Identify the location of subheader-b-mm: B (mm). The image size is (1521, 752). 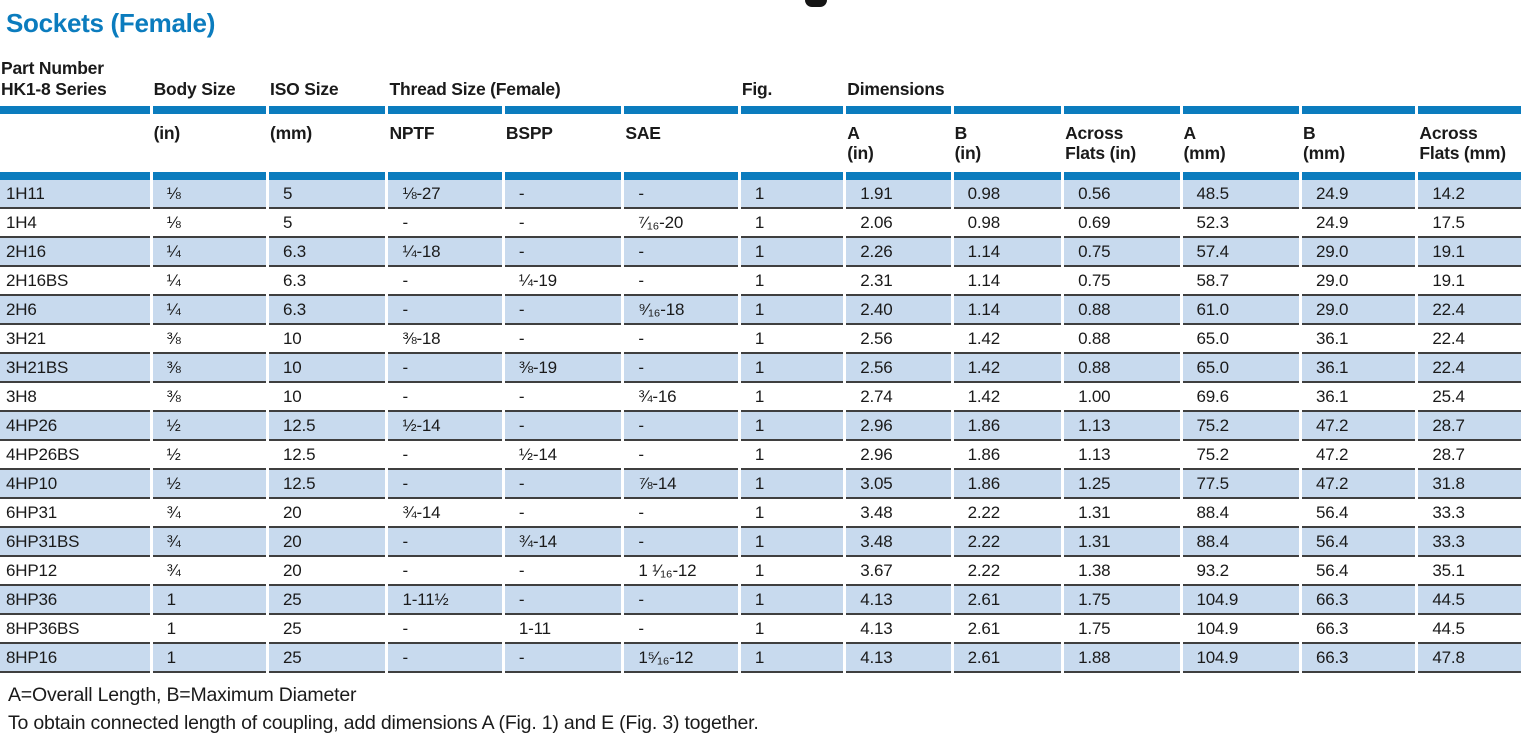
(1323, 143).